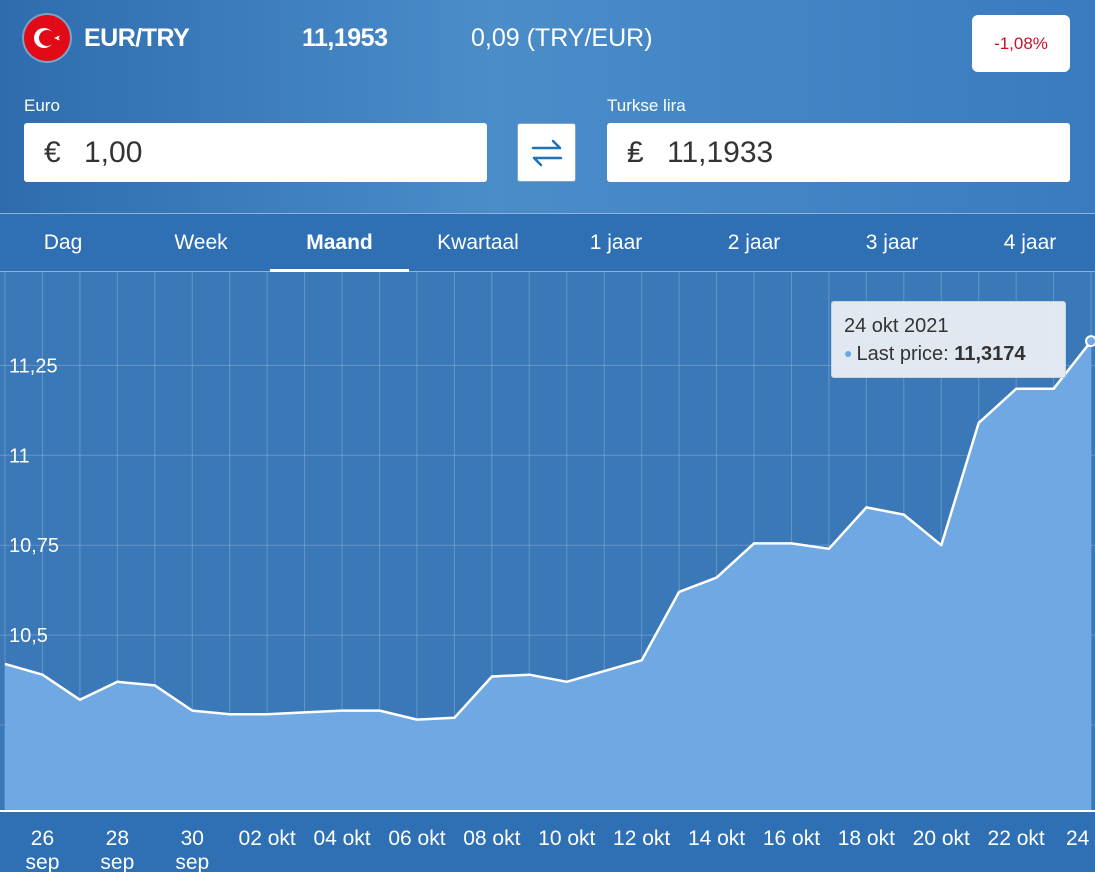 The height and width of the screenshot is (872, 1095). Describe the element at coordinates (791, 838) in the screenshot. I see `x-tick-label: 16 okt` at that location.